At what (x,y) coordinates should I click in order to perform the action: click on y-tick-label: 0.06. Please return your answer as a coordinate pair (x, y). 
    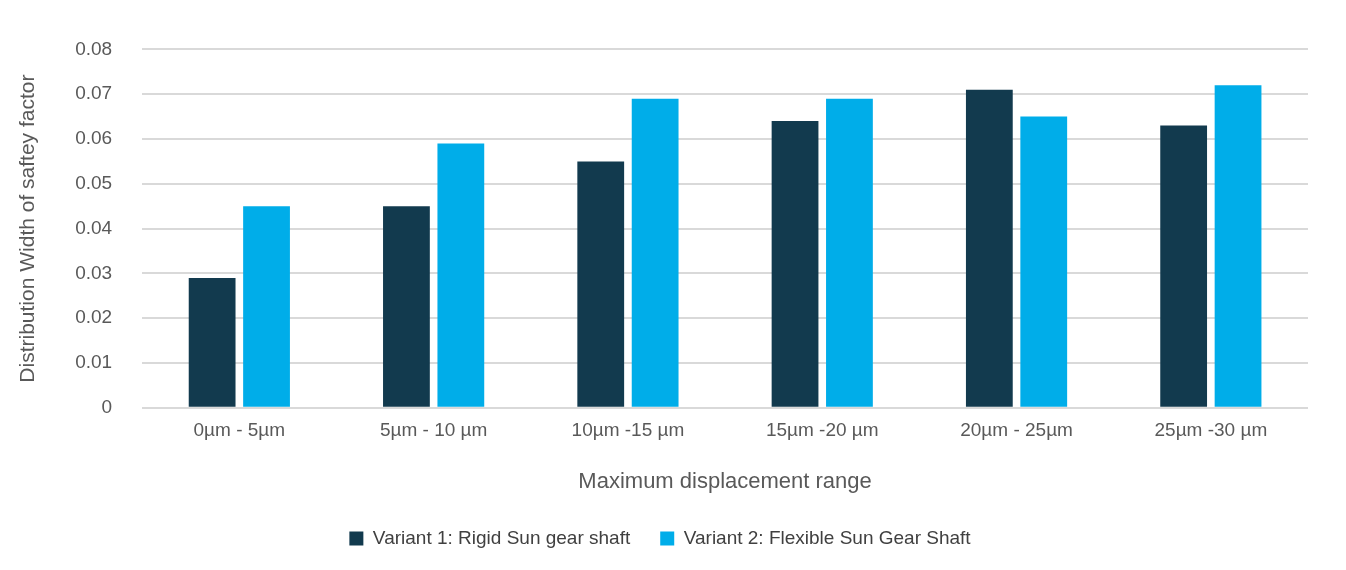
    Looking at the image, I should click on (94, 138).